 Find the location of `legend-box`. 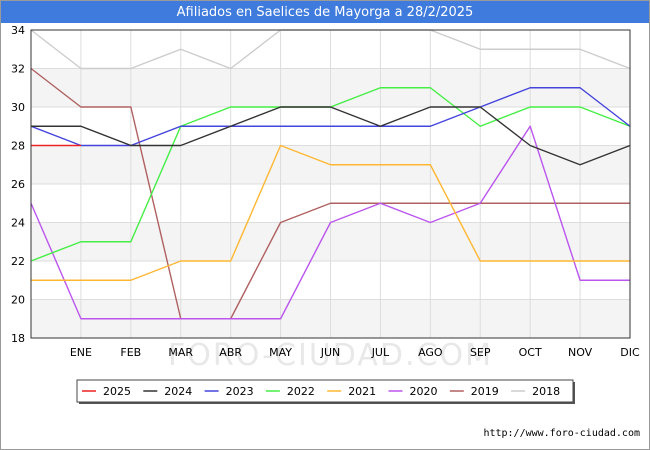

legend-box is located at coordinates (325, 391).